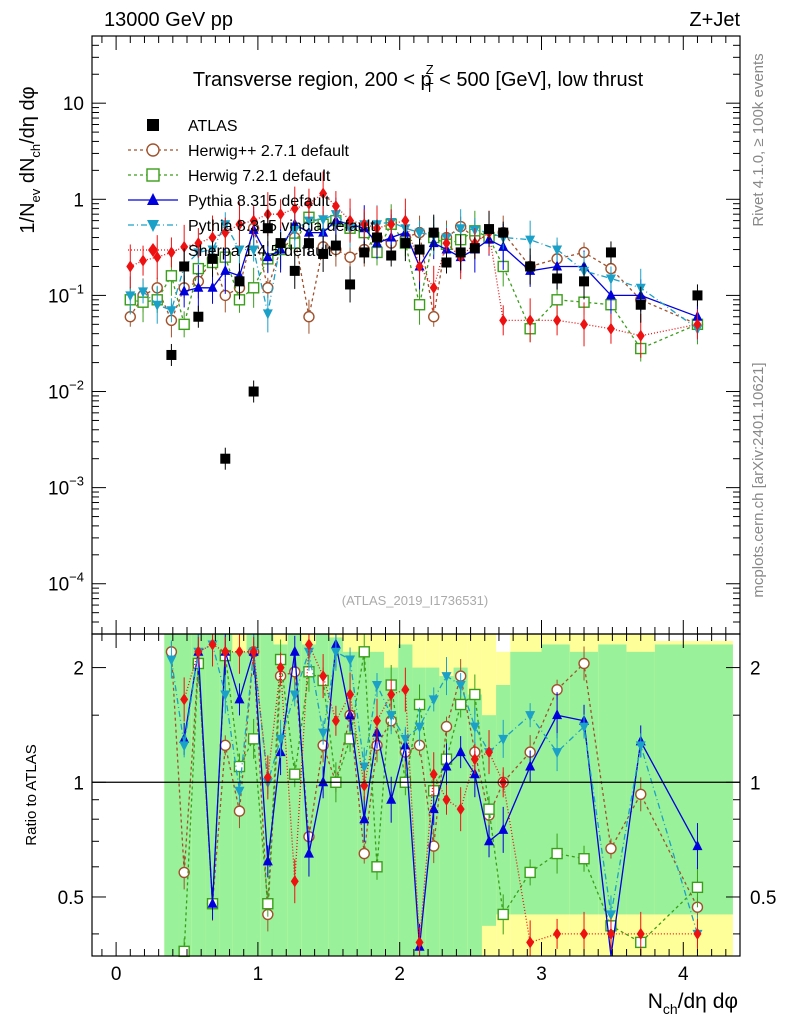 This screenshot has height=1024, width=786. Describe the element at coordinates (260, 251) in the screenshot. I see `legend-label: Sherpa 1.4.5 default` at that location.